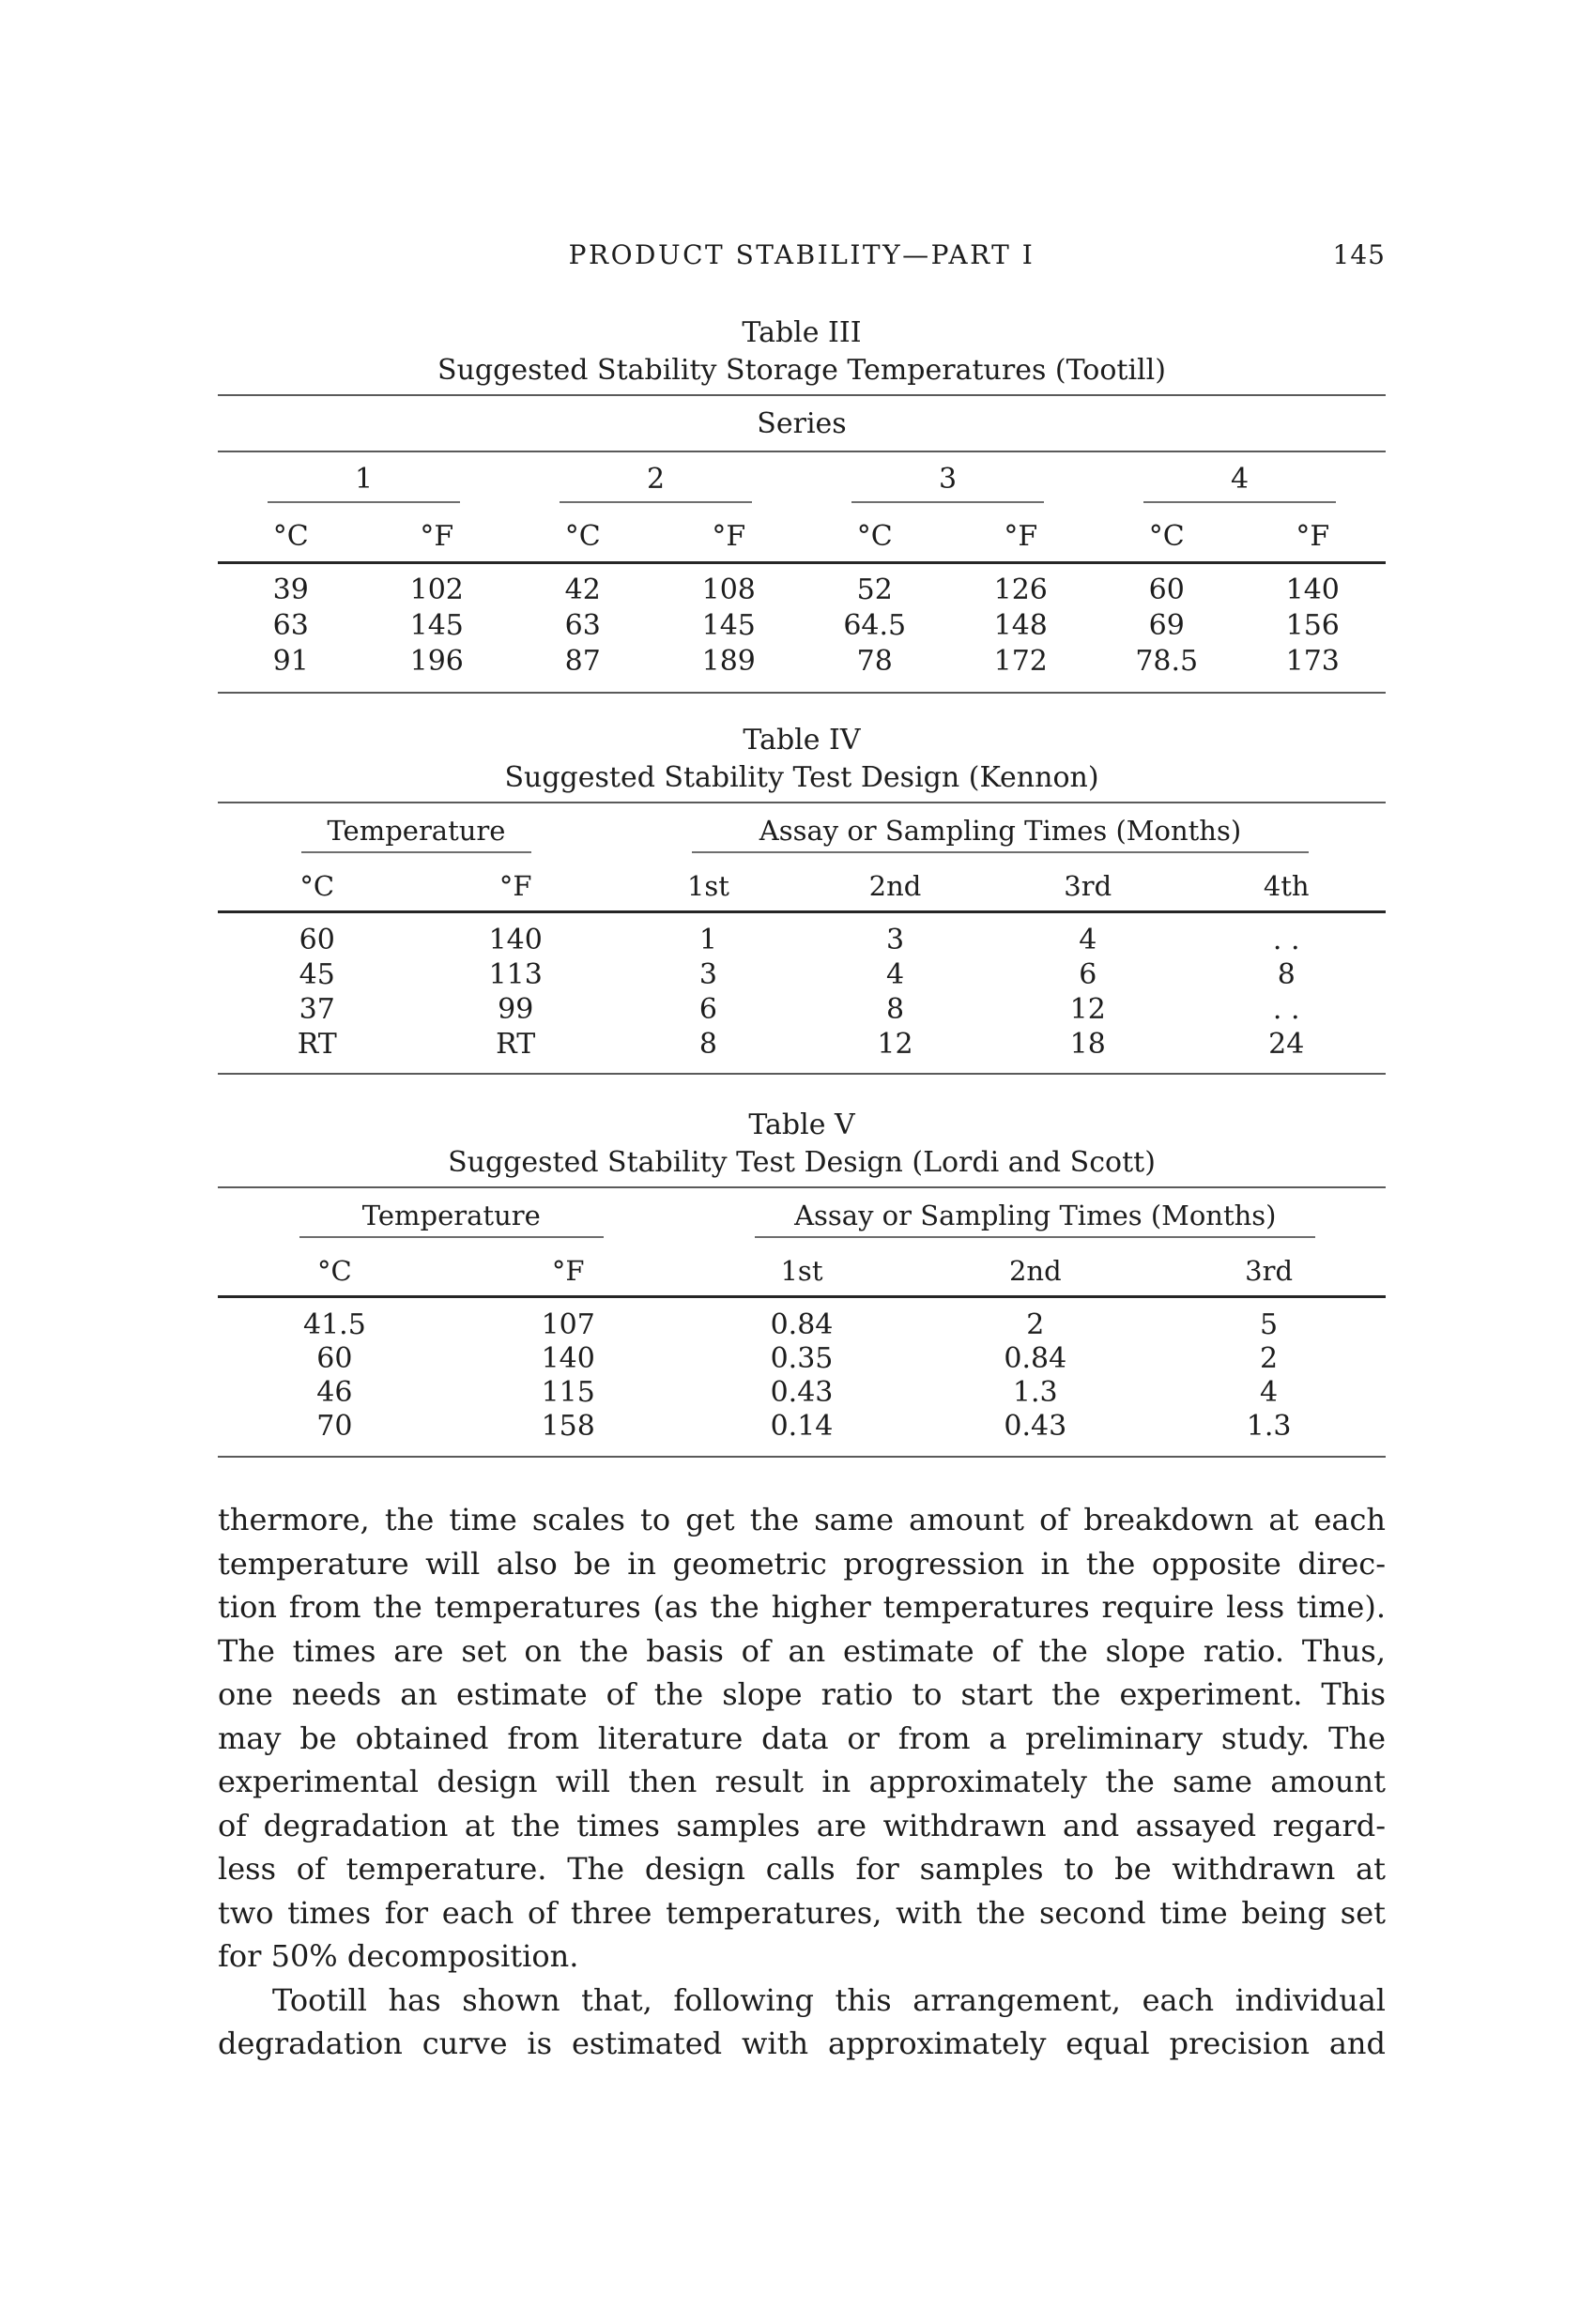 This screenshot has width=1595, height=2324. Describe the element at coordinates (1035, 1237) in the screenshot. I see `group-underline` at that location.